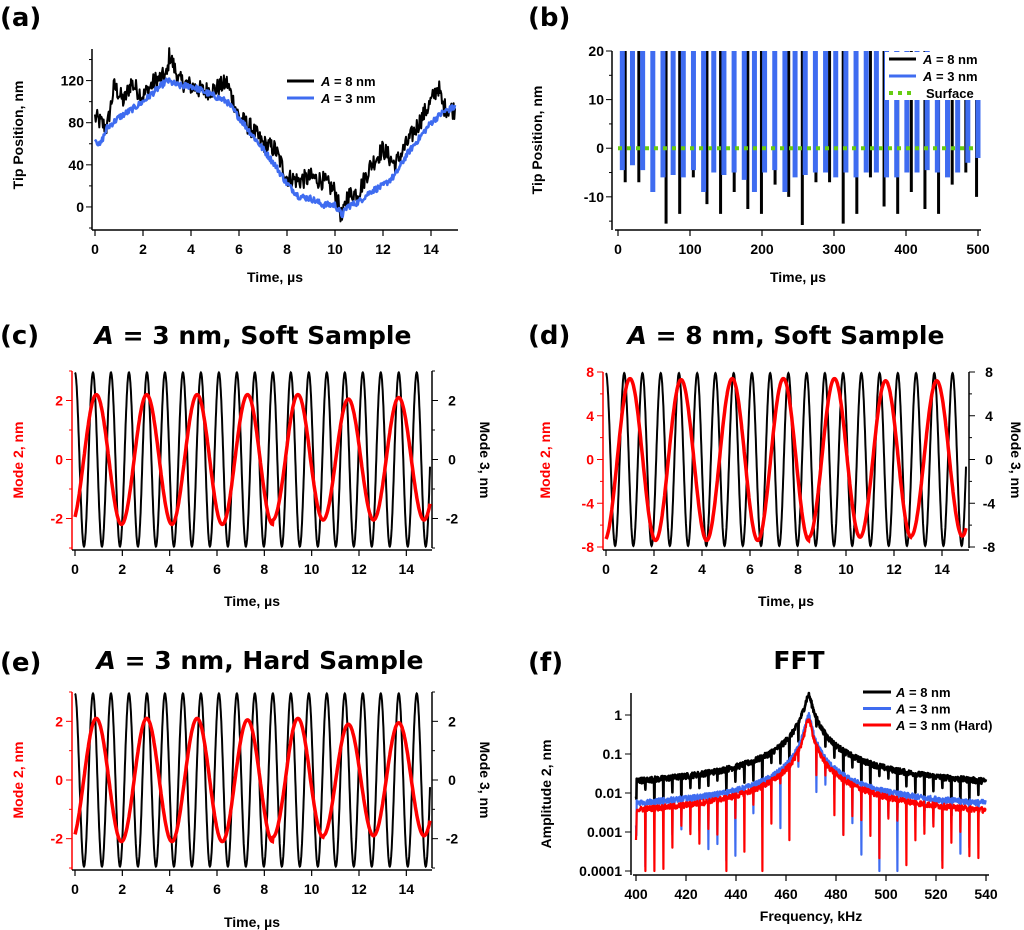  What do you see at coordinates (75, 569) in the screenshot?
I see `x-tick-label-c: 0` at bounding box center [75, 569].